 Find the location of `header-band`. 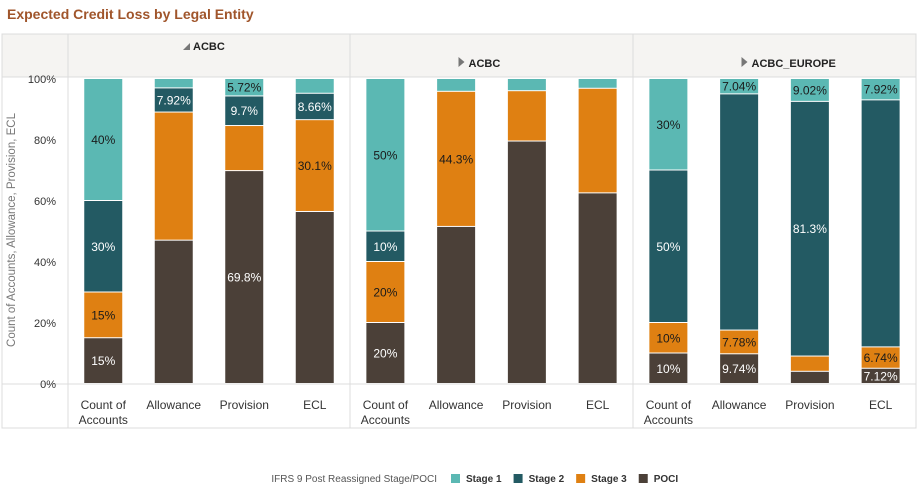

header-band is located at coordinates (459, 55).